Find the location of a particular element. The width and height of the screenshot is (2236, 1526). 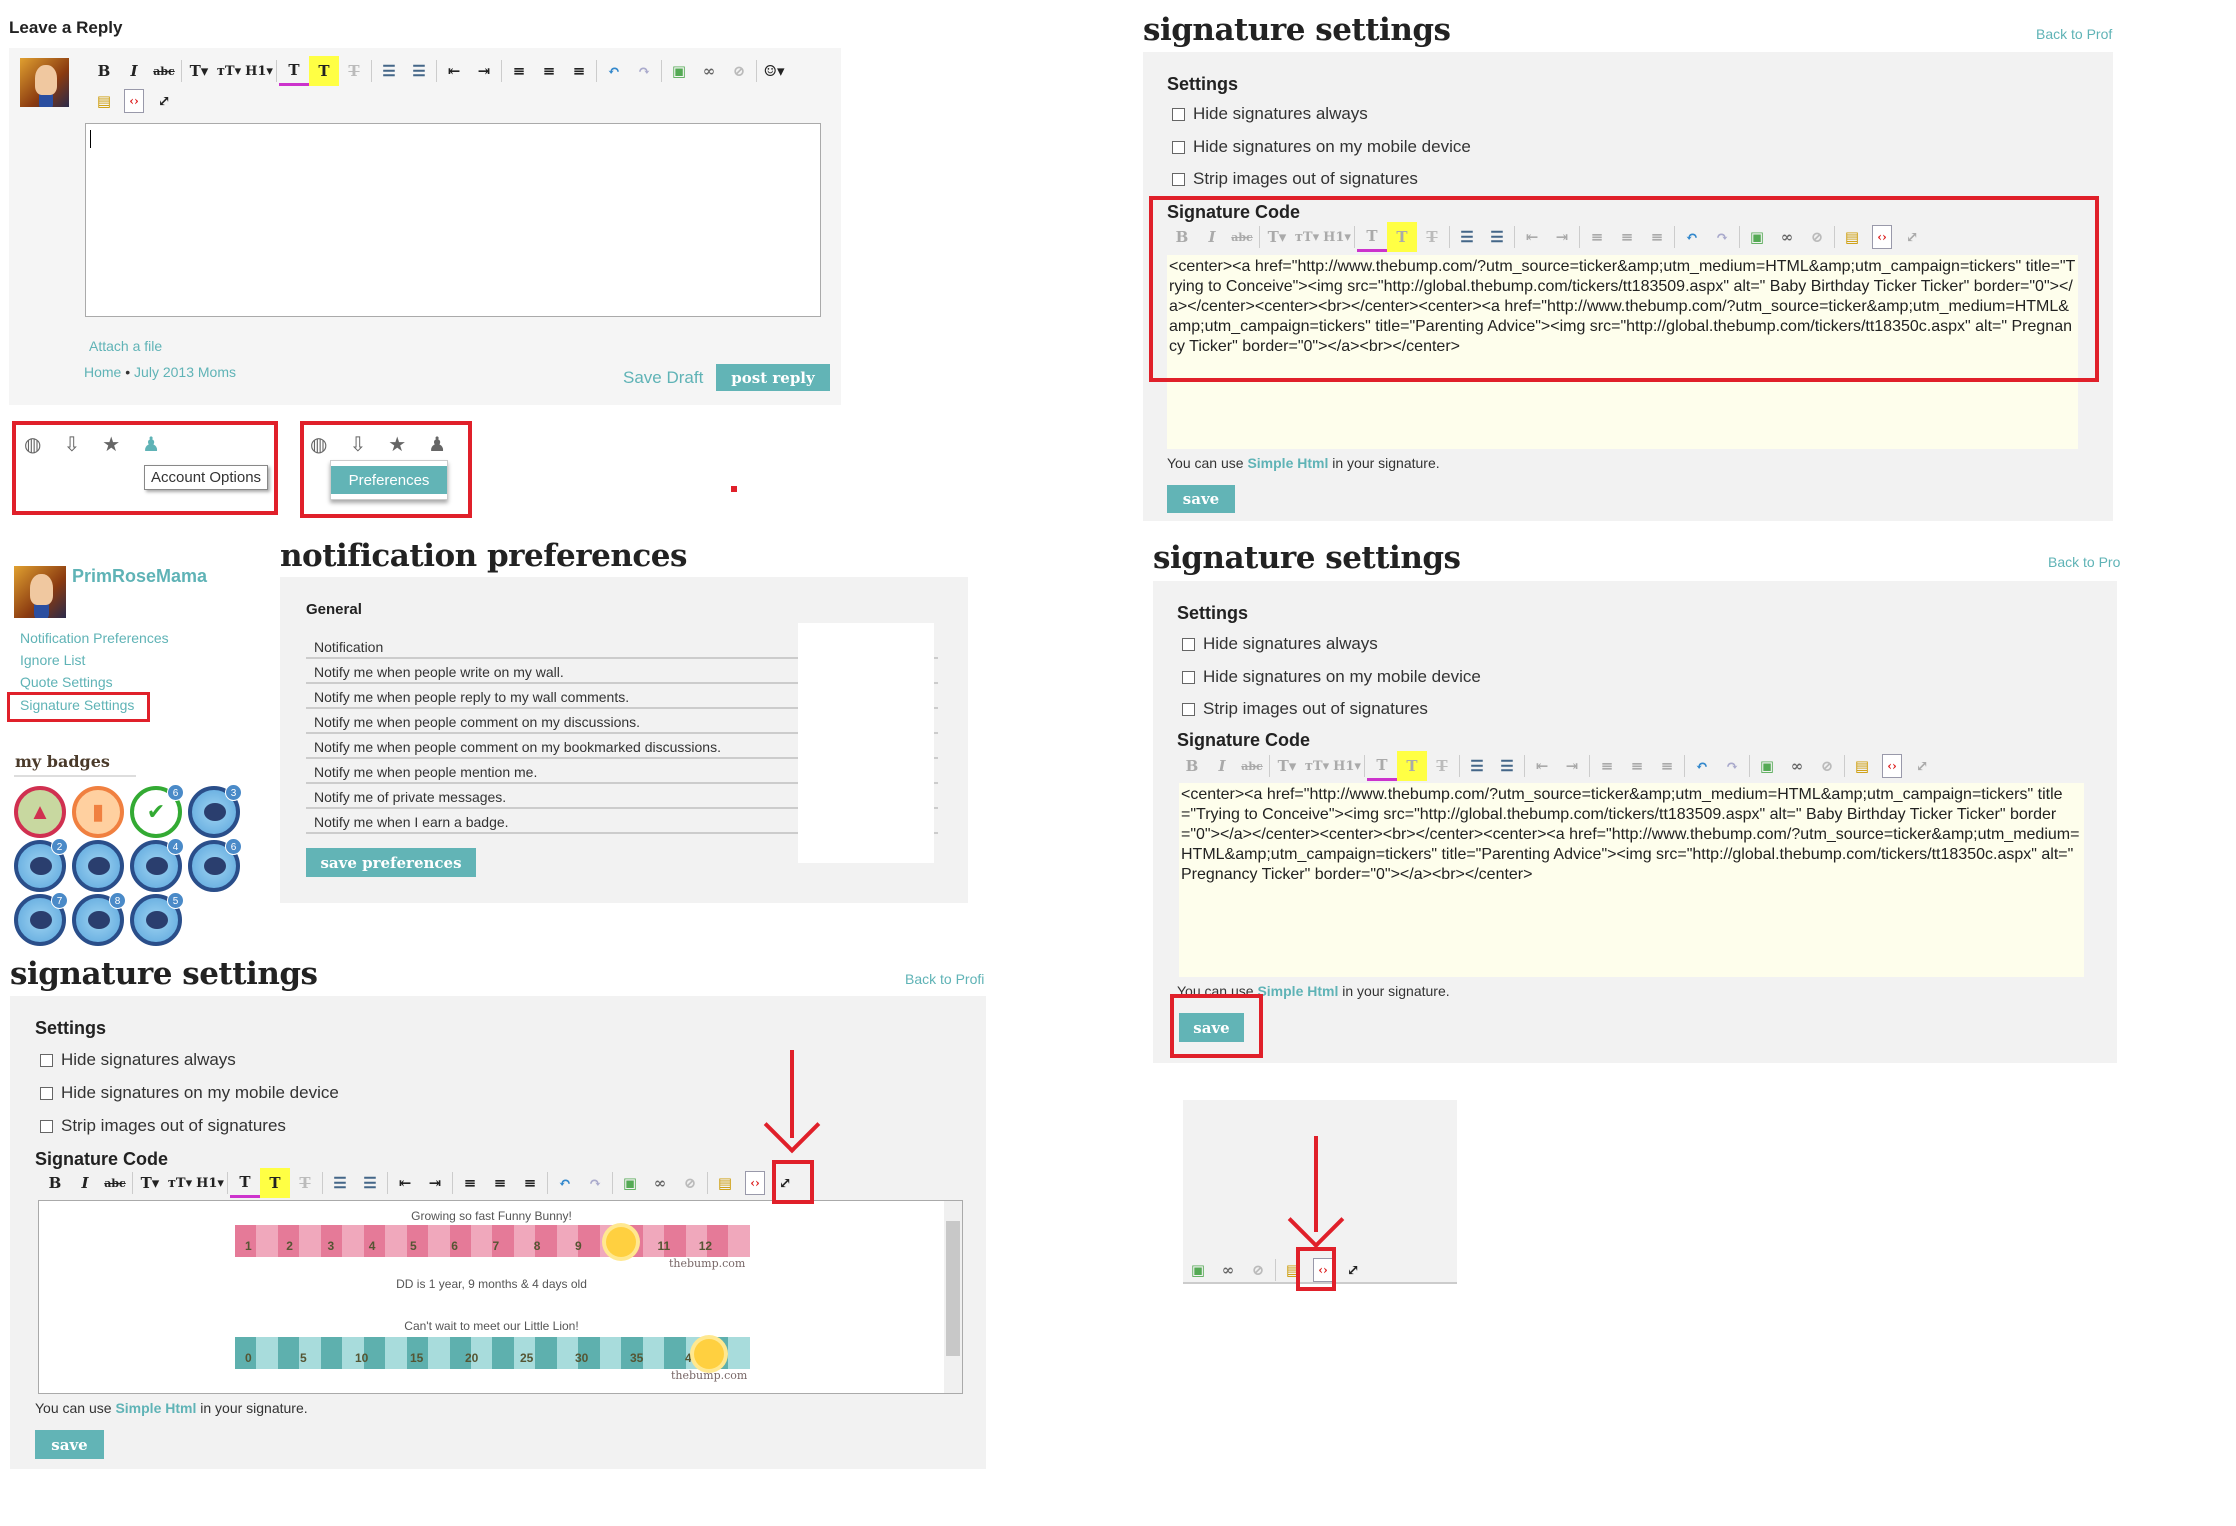

user-icon: ♟ is located at coordinates (151, 445).